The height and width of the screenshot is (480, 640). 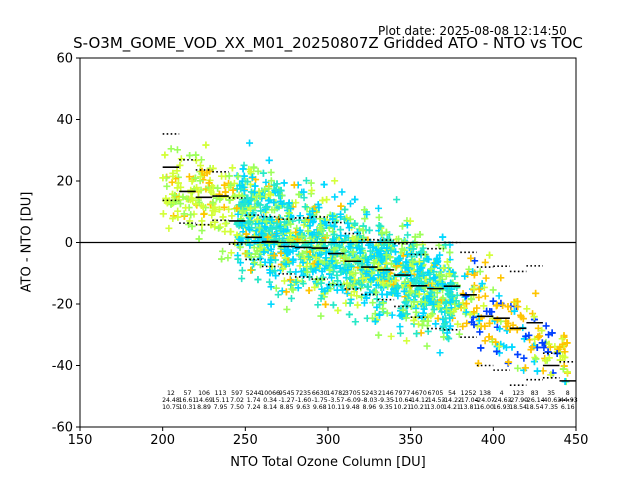 I want to click on bin-annotation-counts: 12, so click(x=171, y=393).